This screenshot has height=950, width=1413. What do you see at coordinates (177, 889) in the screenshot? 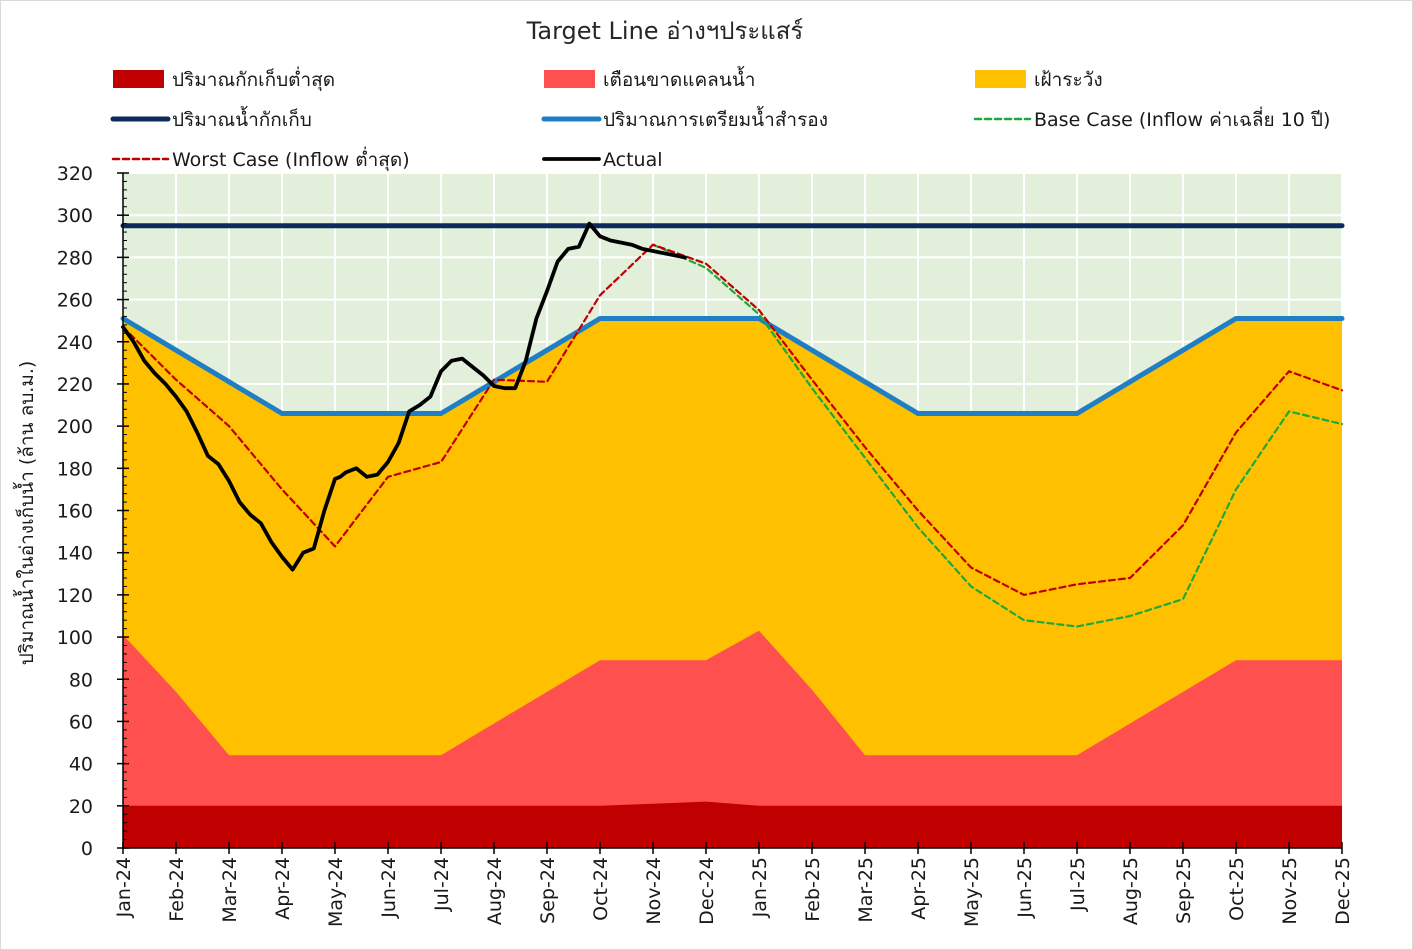
I see `x-tick-label-feb-24: Feb-24` at bounding box center [177, 889].